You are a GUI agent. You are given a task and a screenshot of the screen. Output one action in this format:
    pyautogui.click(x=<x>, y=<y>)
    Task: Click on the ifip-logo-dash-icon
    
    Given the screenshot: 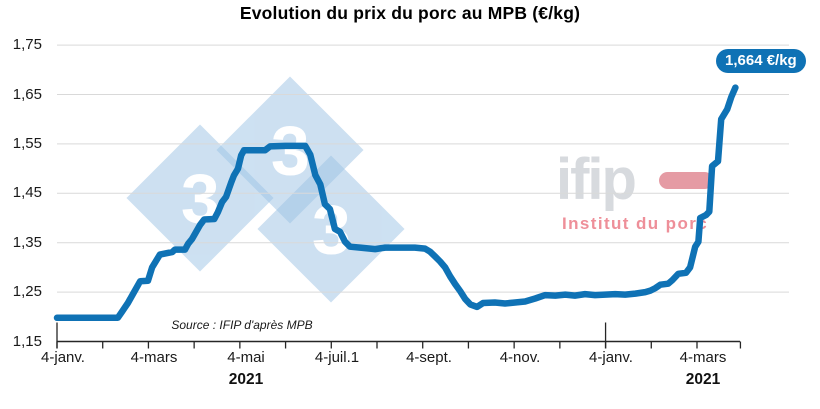 What is the action you would take?
    pyautogui.click(x=686, y=180)
    